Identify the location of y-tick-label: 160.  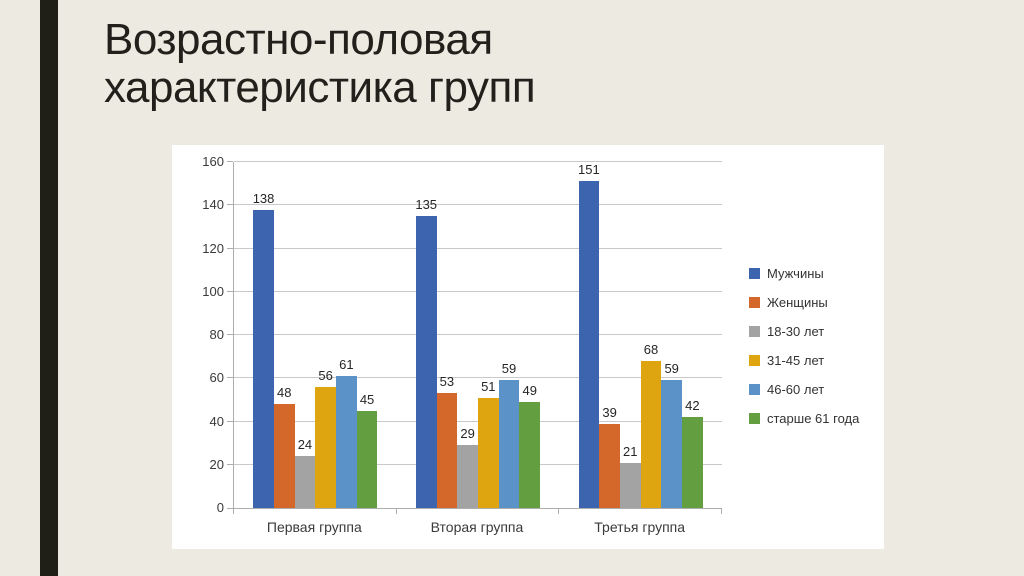
(213, 161).